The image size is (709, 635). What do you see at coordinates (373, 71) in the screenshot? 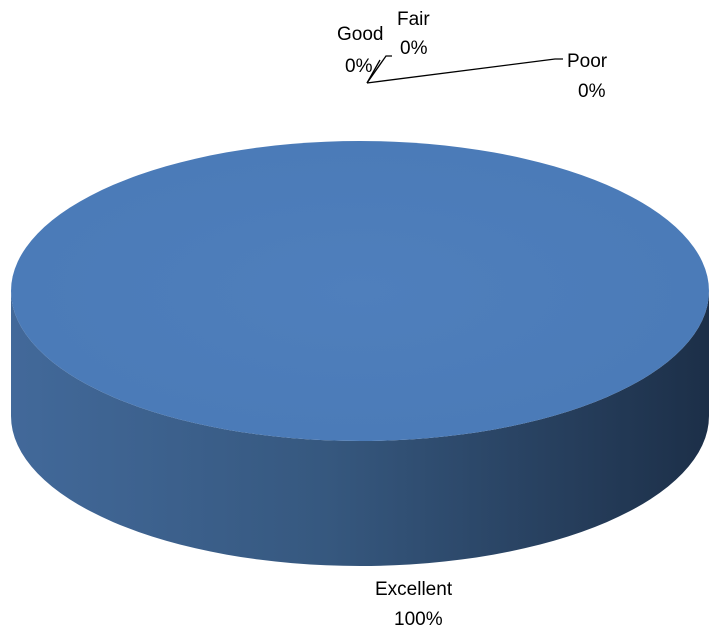
I see `leader-line-fair` at bounding box center [373, 71].